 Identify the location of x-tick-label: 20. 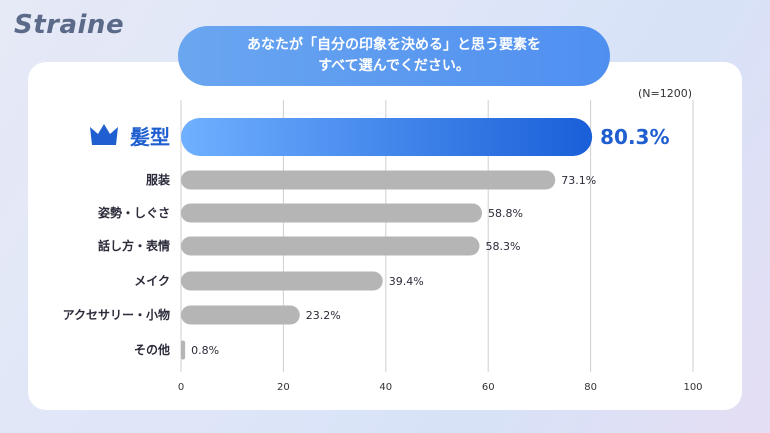
(283, 387).